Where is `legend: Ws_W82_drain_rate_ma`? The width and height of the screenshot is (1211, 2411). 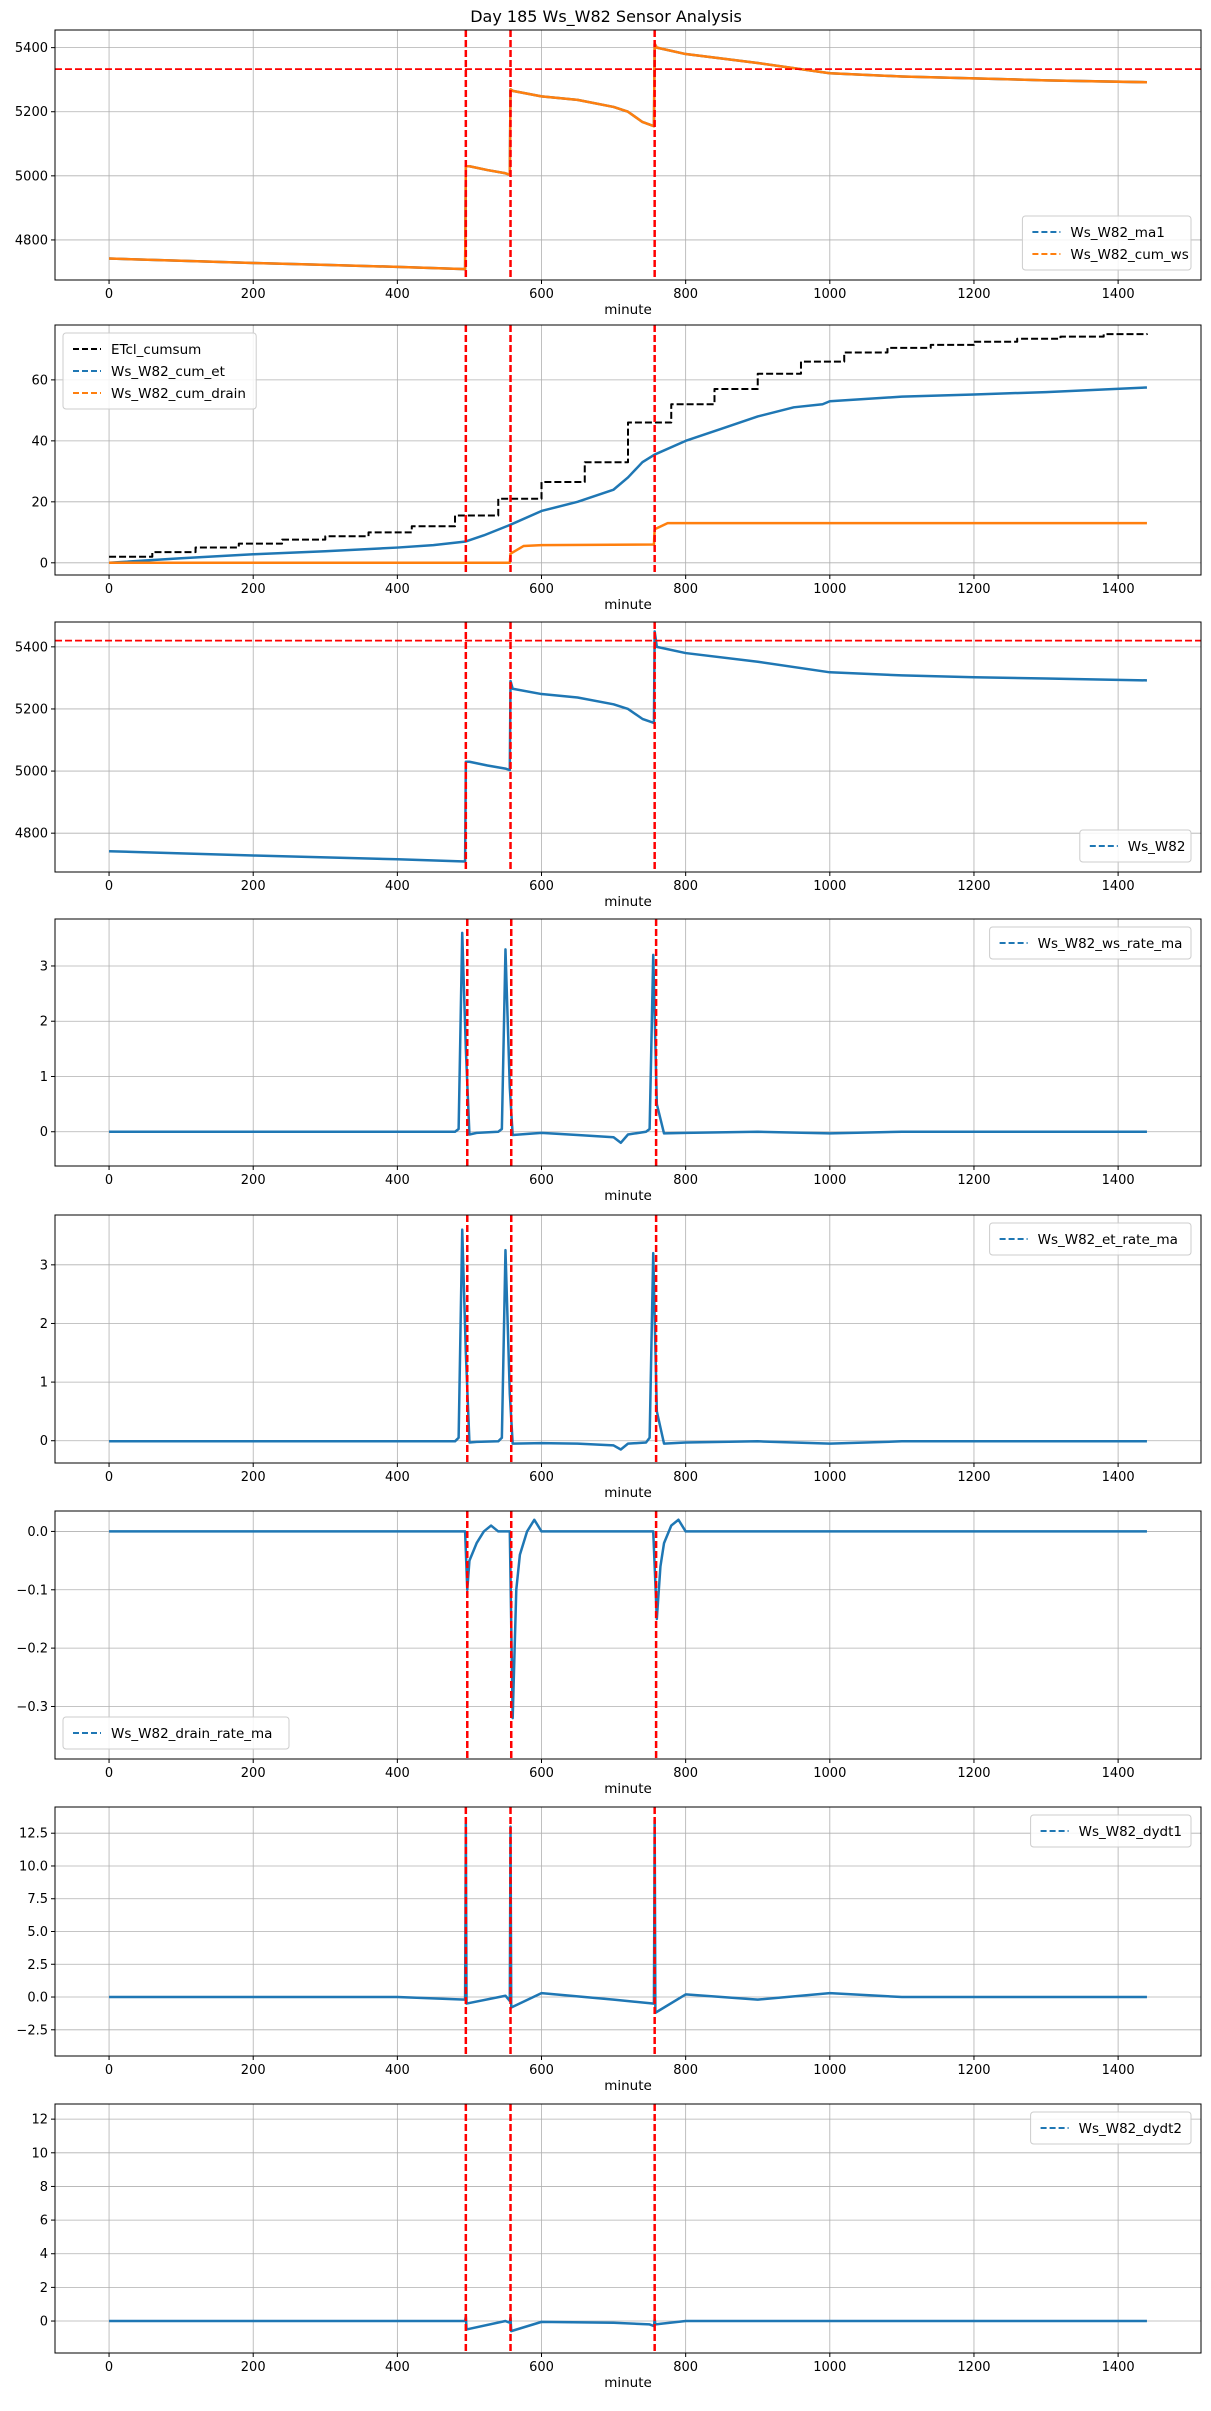
legend: Ws_W82_drain_rate_ma is located at coordinates (176, 1733).